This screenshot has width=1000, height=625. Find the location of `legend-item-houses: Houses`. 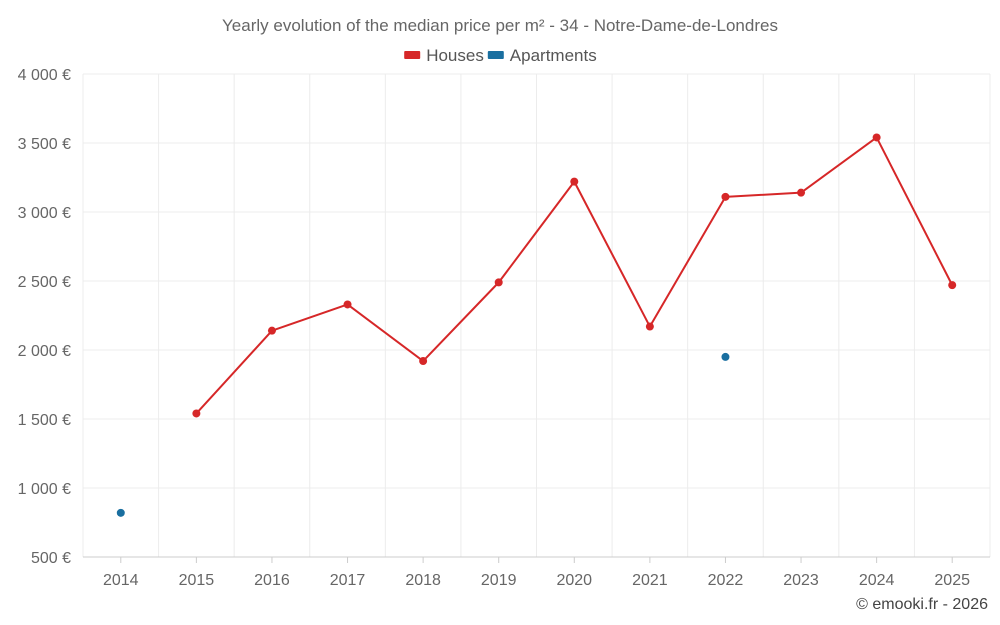

legend-item-houses: Houses is located at coordinates (444, 55).